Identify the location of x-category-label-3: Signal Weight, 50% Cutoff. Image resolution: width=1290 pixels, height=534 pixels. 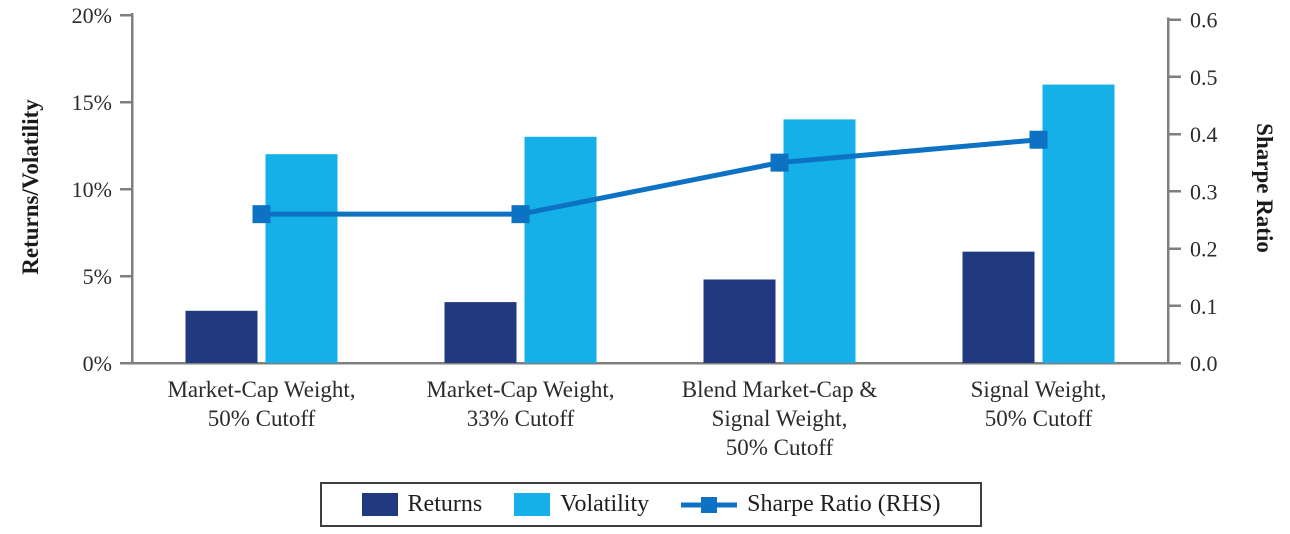
(1039, 404).